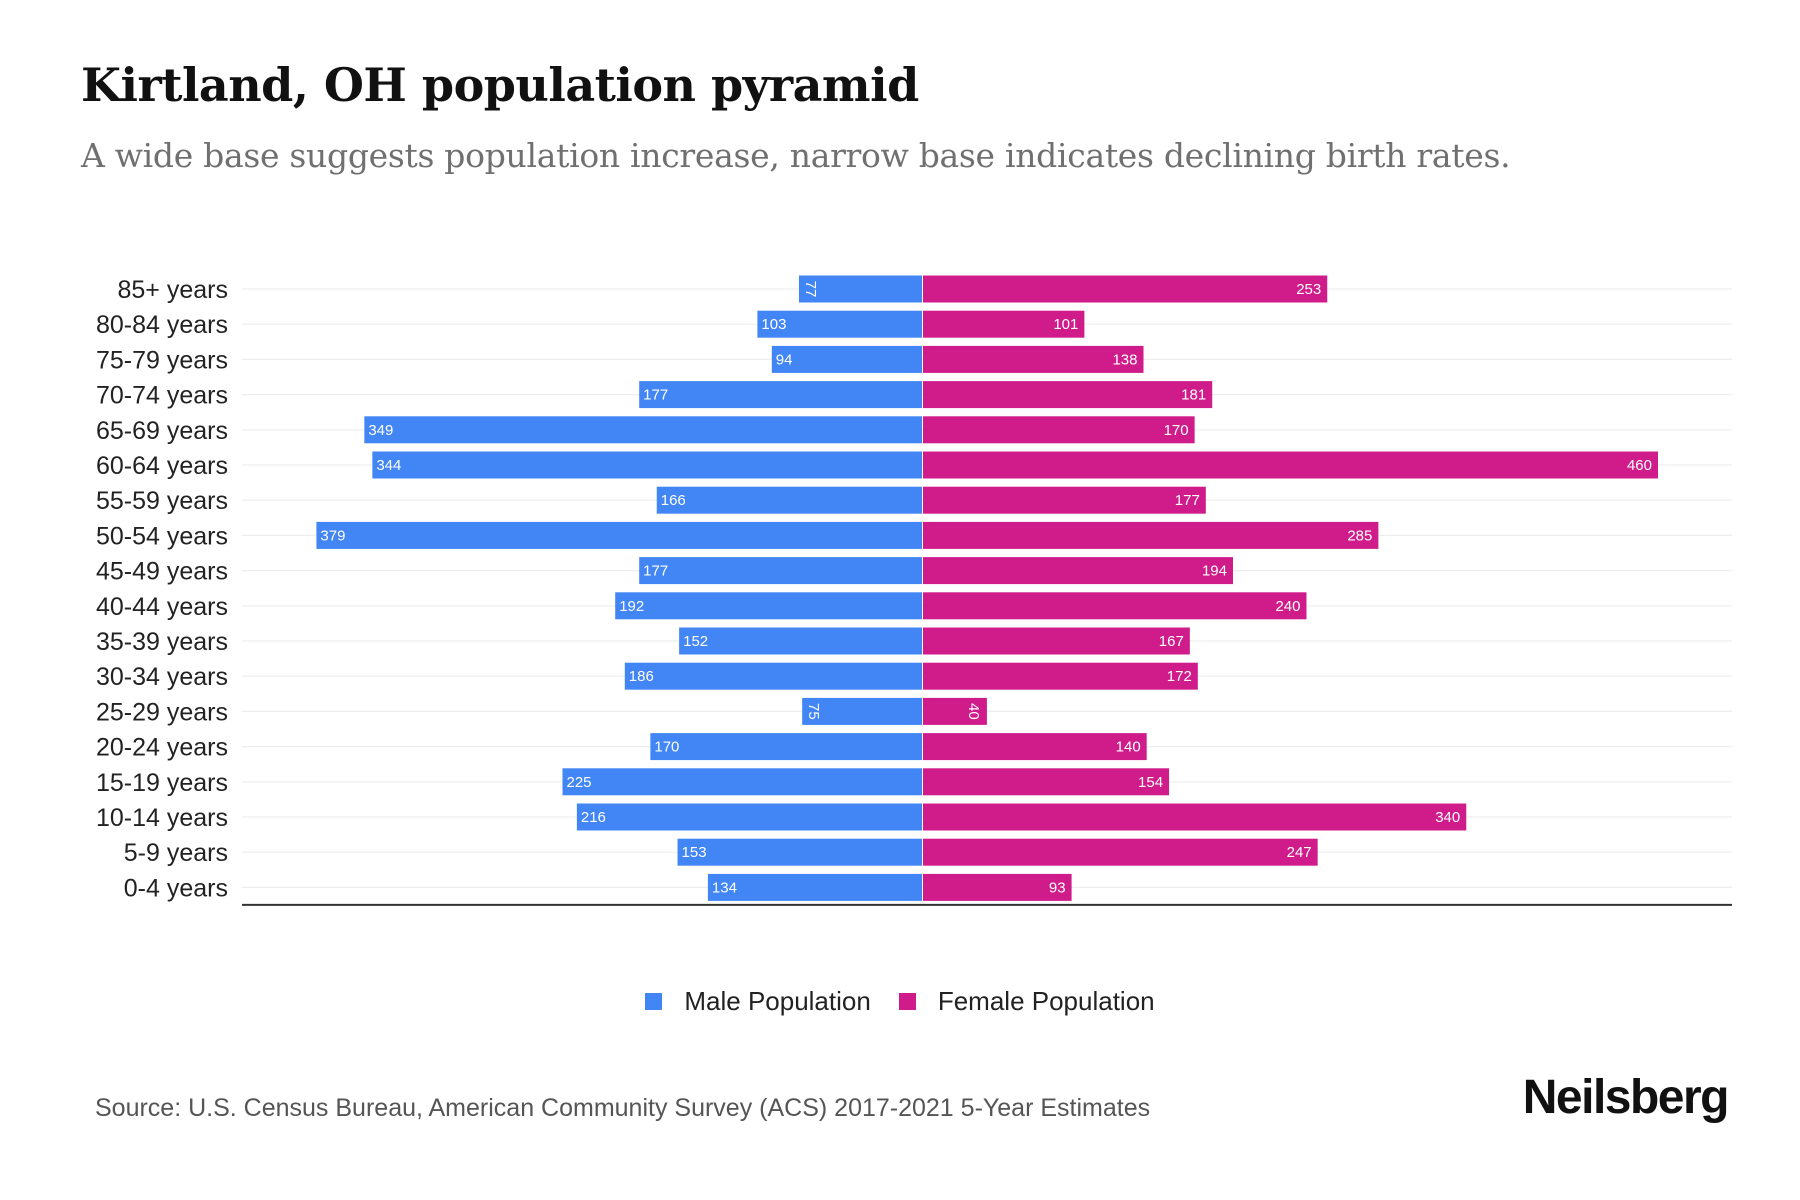  Describe the element at coordinates (1626, 1097) in the screenshot. I see `brand-logo: Neilsberg` at that location.